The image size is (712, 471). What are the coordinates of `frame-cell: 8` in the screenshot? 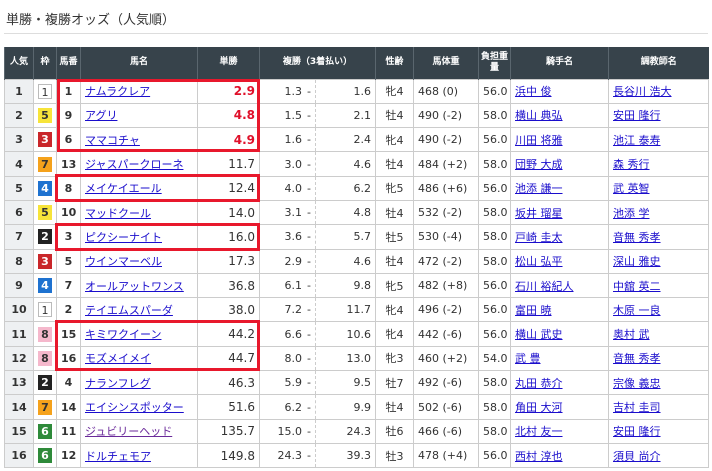 It's located at (45, 358).